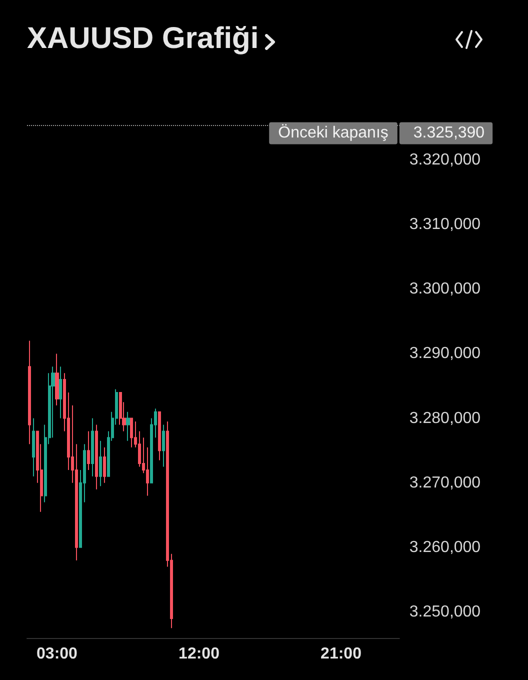 This screenshot has height=680, width=528. Describe the element at coordinates (143, 39) in the screenshot. I see `chart-title: XAUUSD Grafiği` at that location.